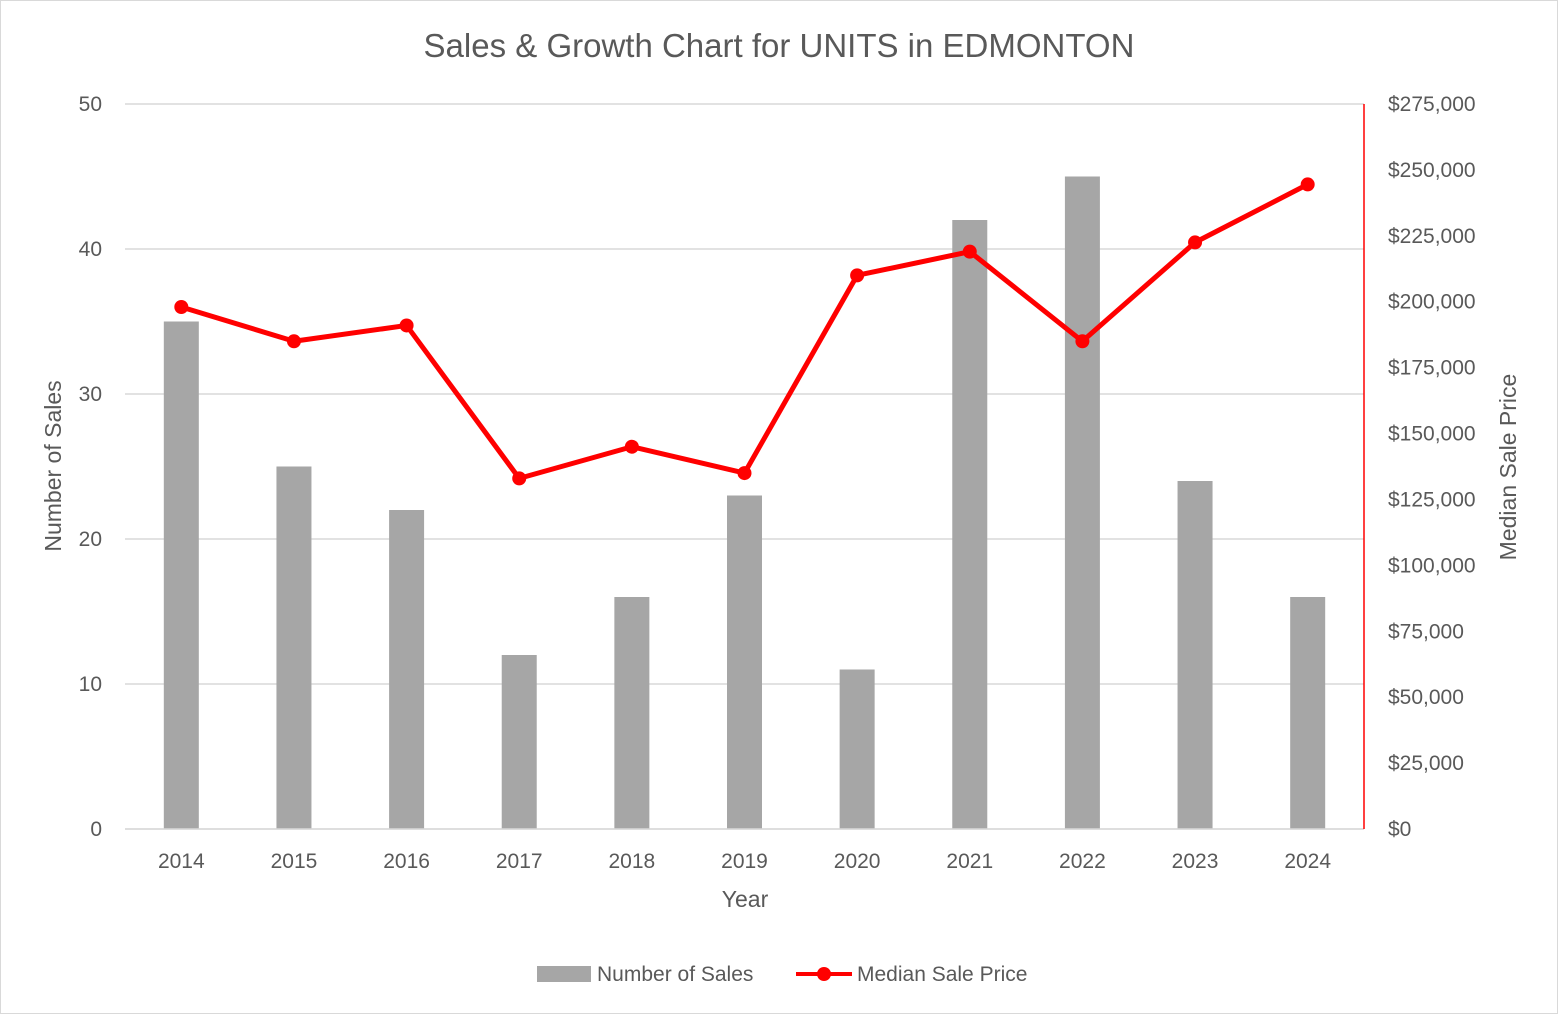 The image size is (1558, 1014). I want to click on y2-tick-label: $125,000, so click(1432, 499).